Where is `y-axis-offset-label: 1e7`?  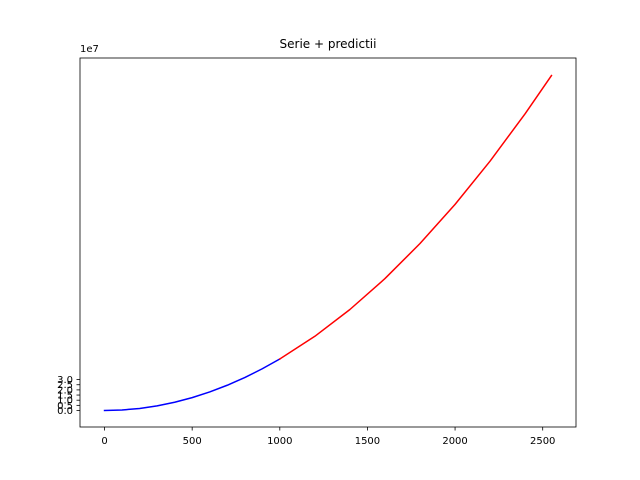 y-axis-offset-label: 1e7 is located at coordinates (89, 49).